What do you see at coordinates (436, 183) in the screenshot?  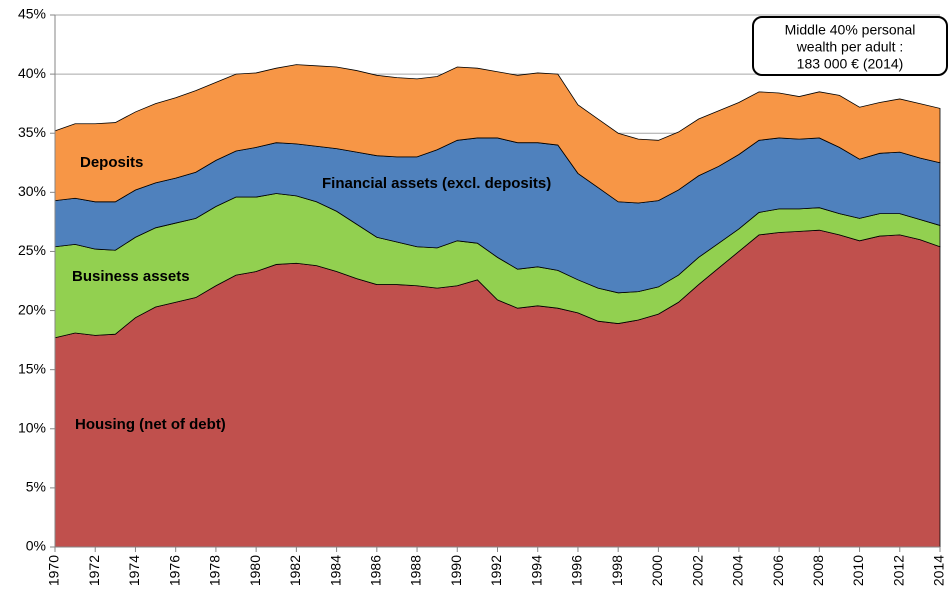 I see `series-label: Financial assets (excl. deposits)` at bounding box center [436, 183].